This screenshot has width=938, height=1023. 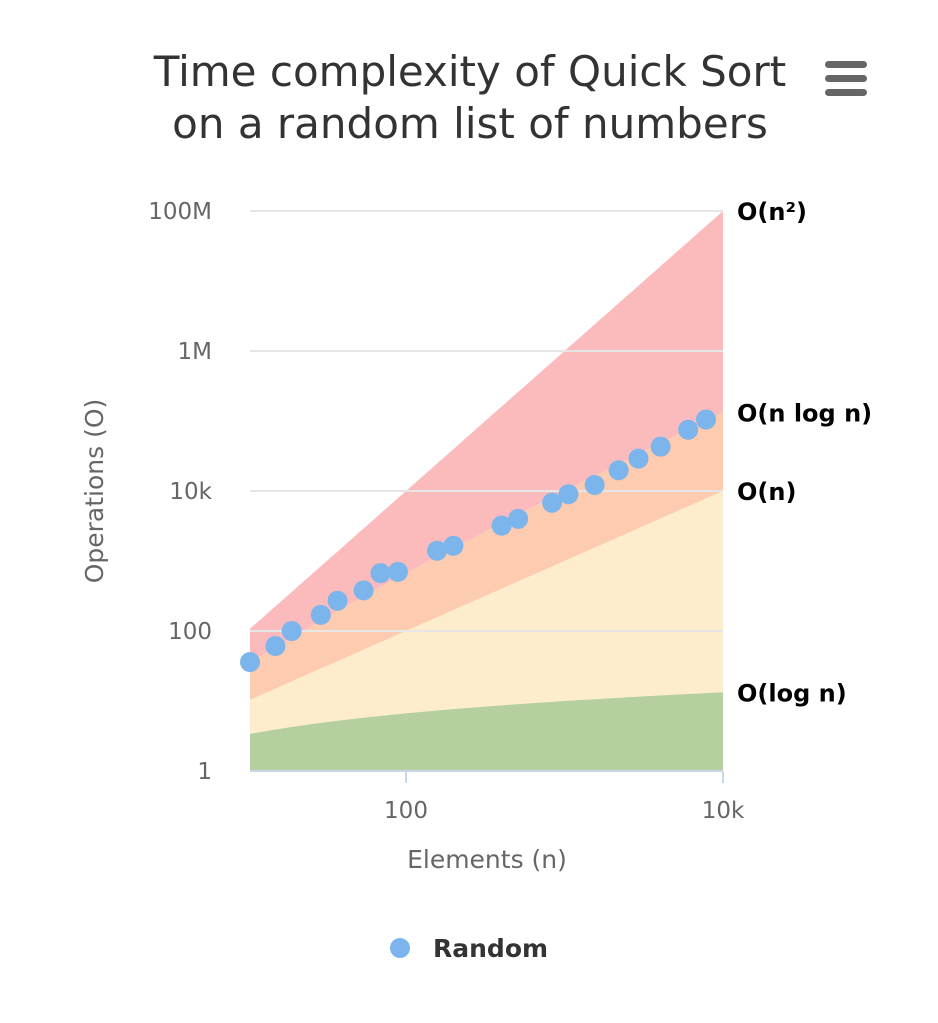 I want to click on y-tick-labels: 1 100 10k 1M 100M, so click(x=180, y=492).